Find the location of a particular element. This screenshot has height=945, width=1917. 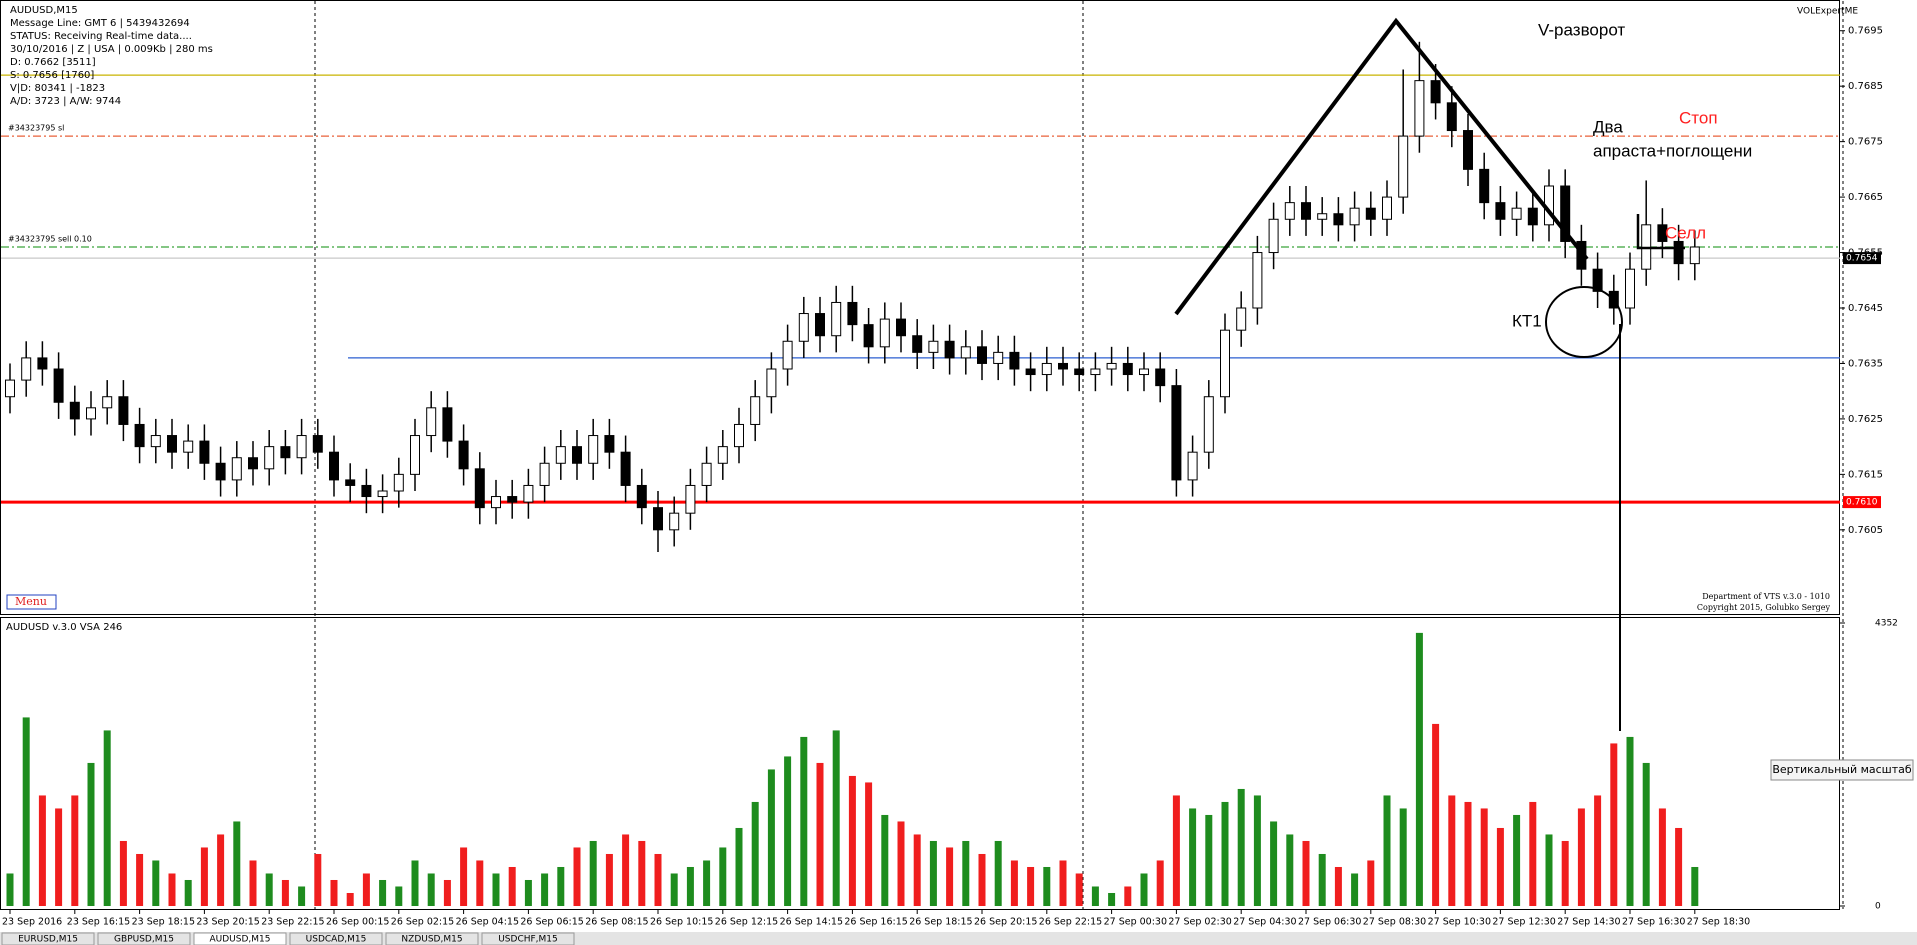

tab-label: GBPUSD,M15 is located at coordinates (144, 940).